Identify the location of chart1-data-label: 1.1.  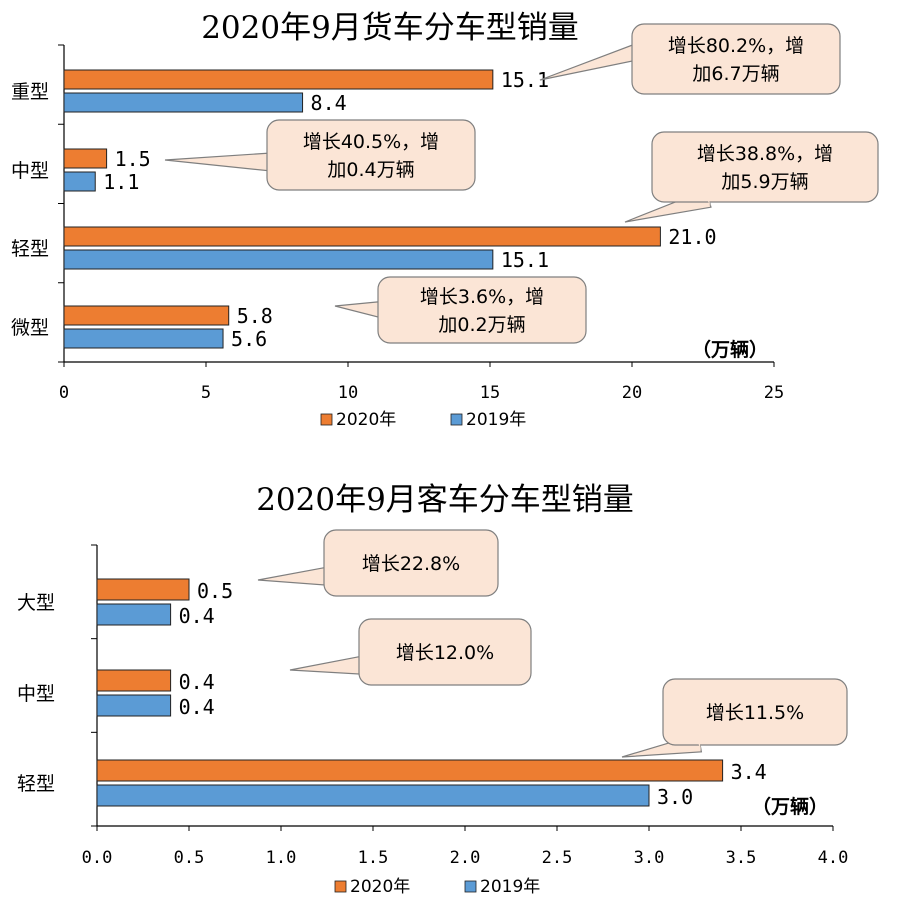
(121, 182).